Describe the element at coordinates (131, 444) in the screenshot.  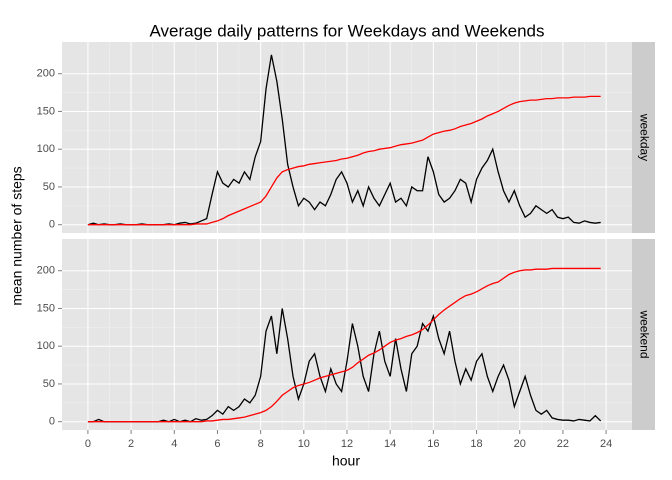
I see `x-tick-label: 2` at that location.